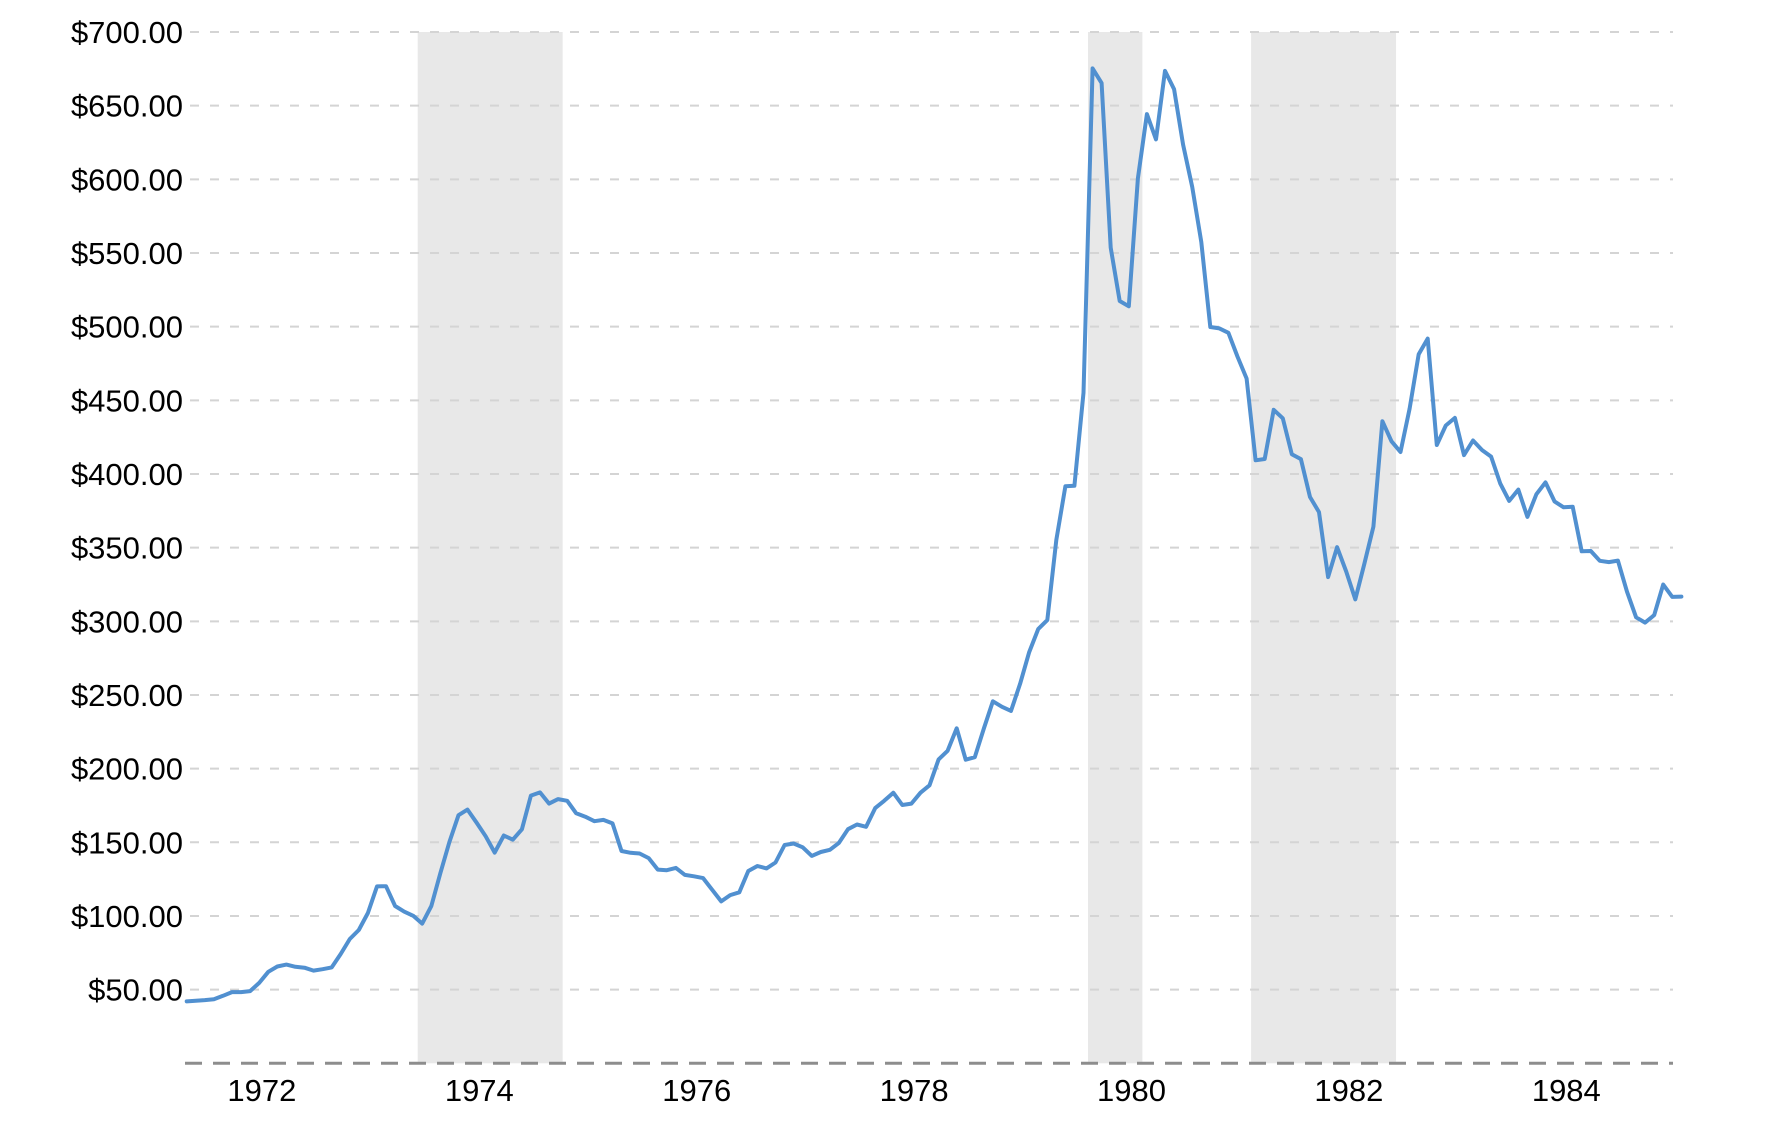 This screenshot has width=1776, height=1125. What do you see at coordinates (127, 32) in the screenshot?
I see `y-tick-label: $700.00` at bounding box center [127, 32].